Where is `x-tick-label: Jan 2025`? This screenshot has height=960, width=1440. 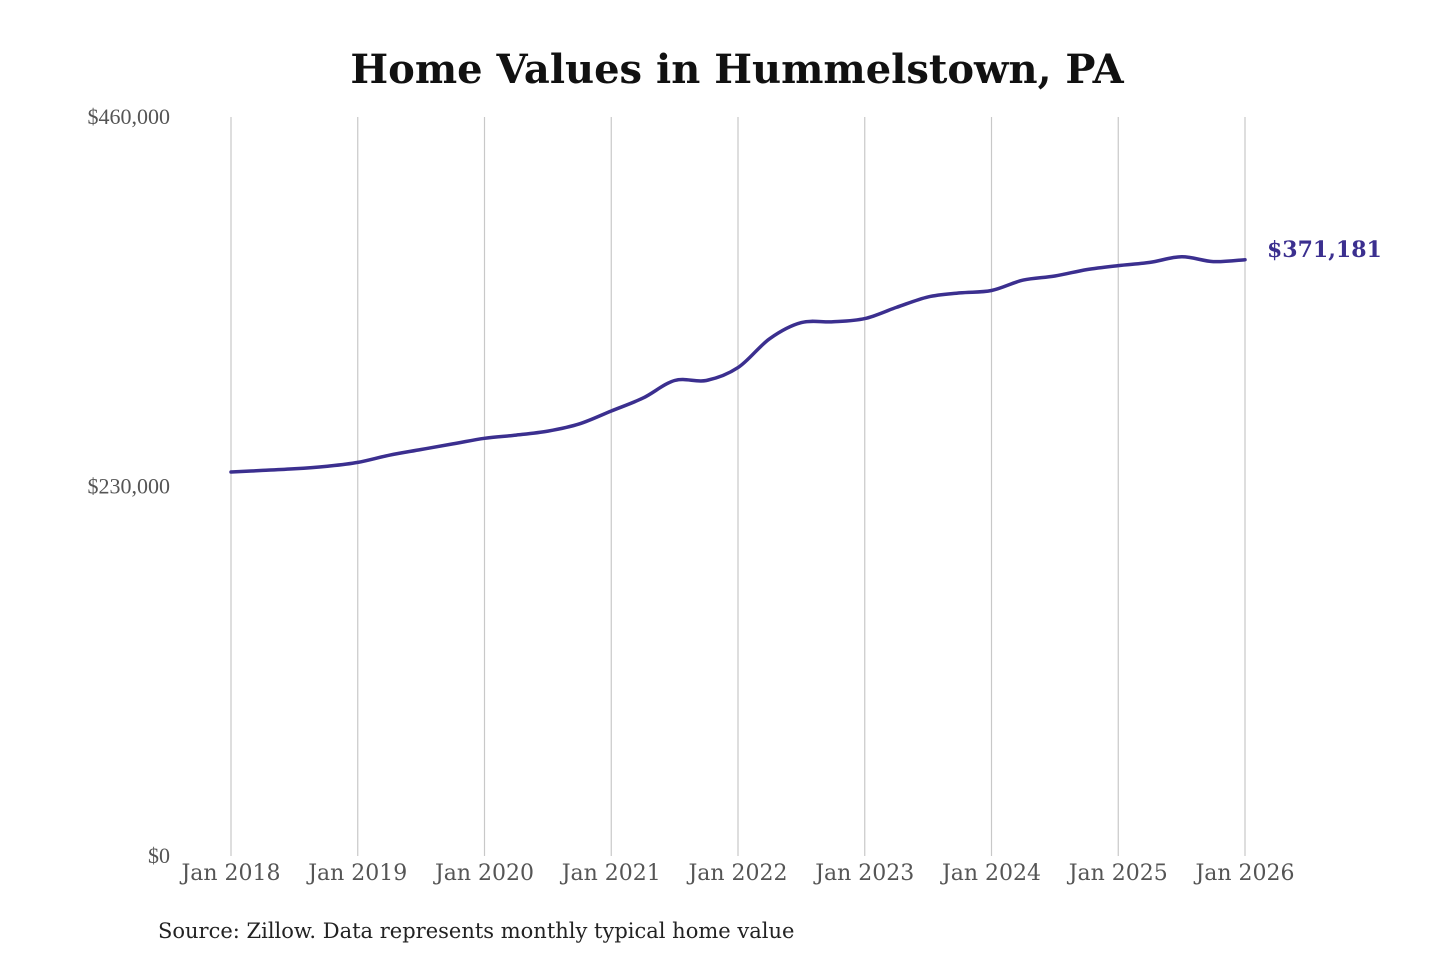 x-tick-label: Jan 2025 is located at coordinates (1117, 873).